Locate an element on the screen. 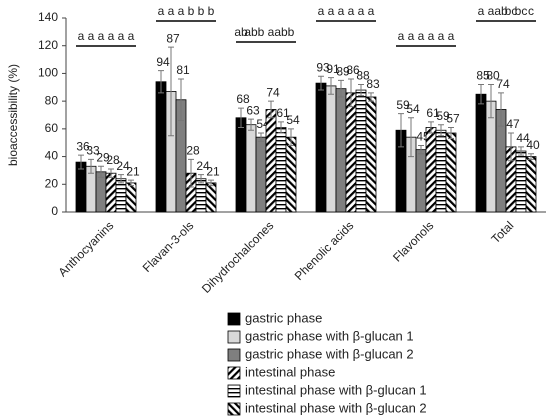  y-tick-label: 40 is located at coordinates (52, 156).